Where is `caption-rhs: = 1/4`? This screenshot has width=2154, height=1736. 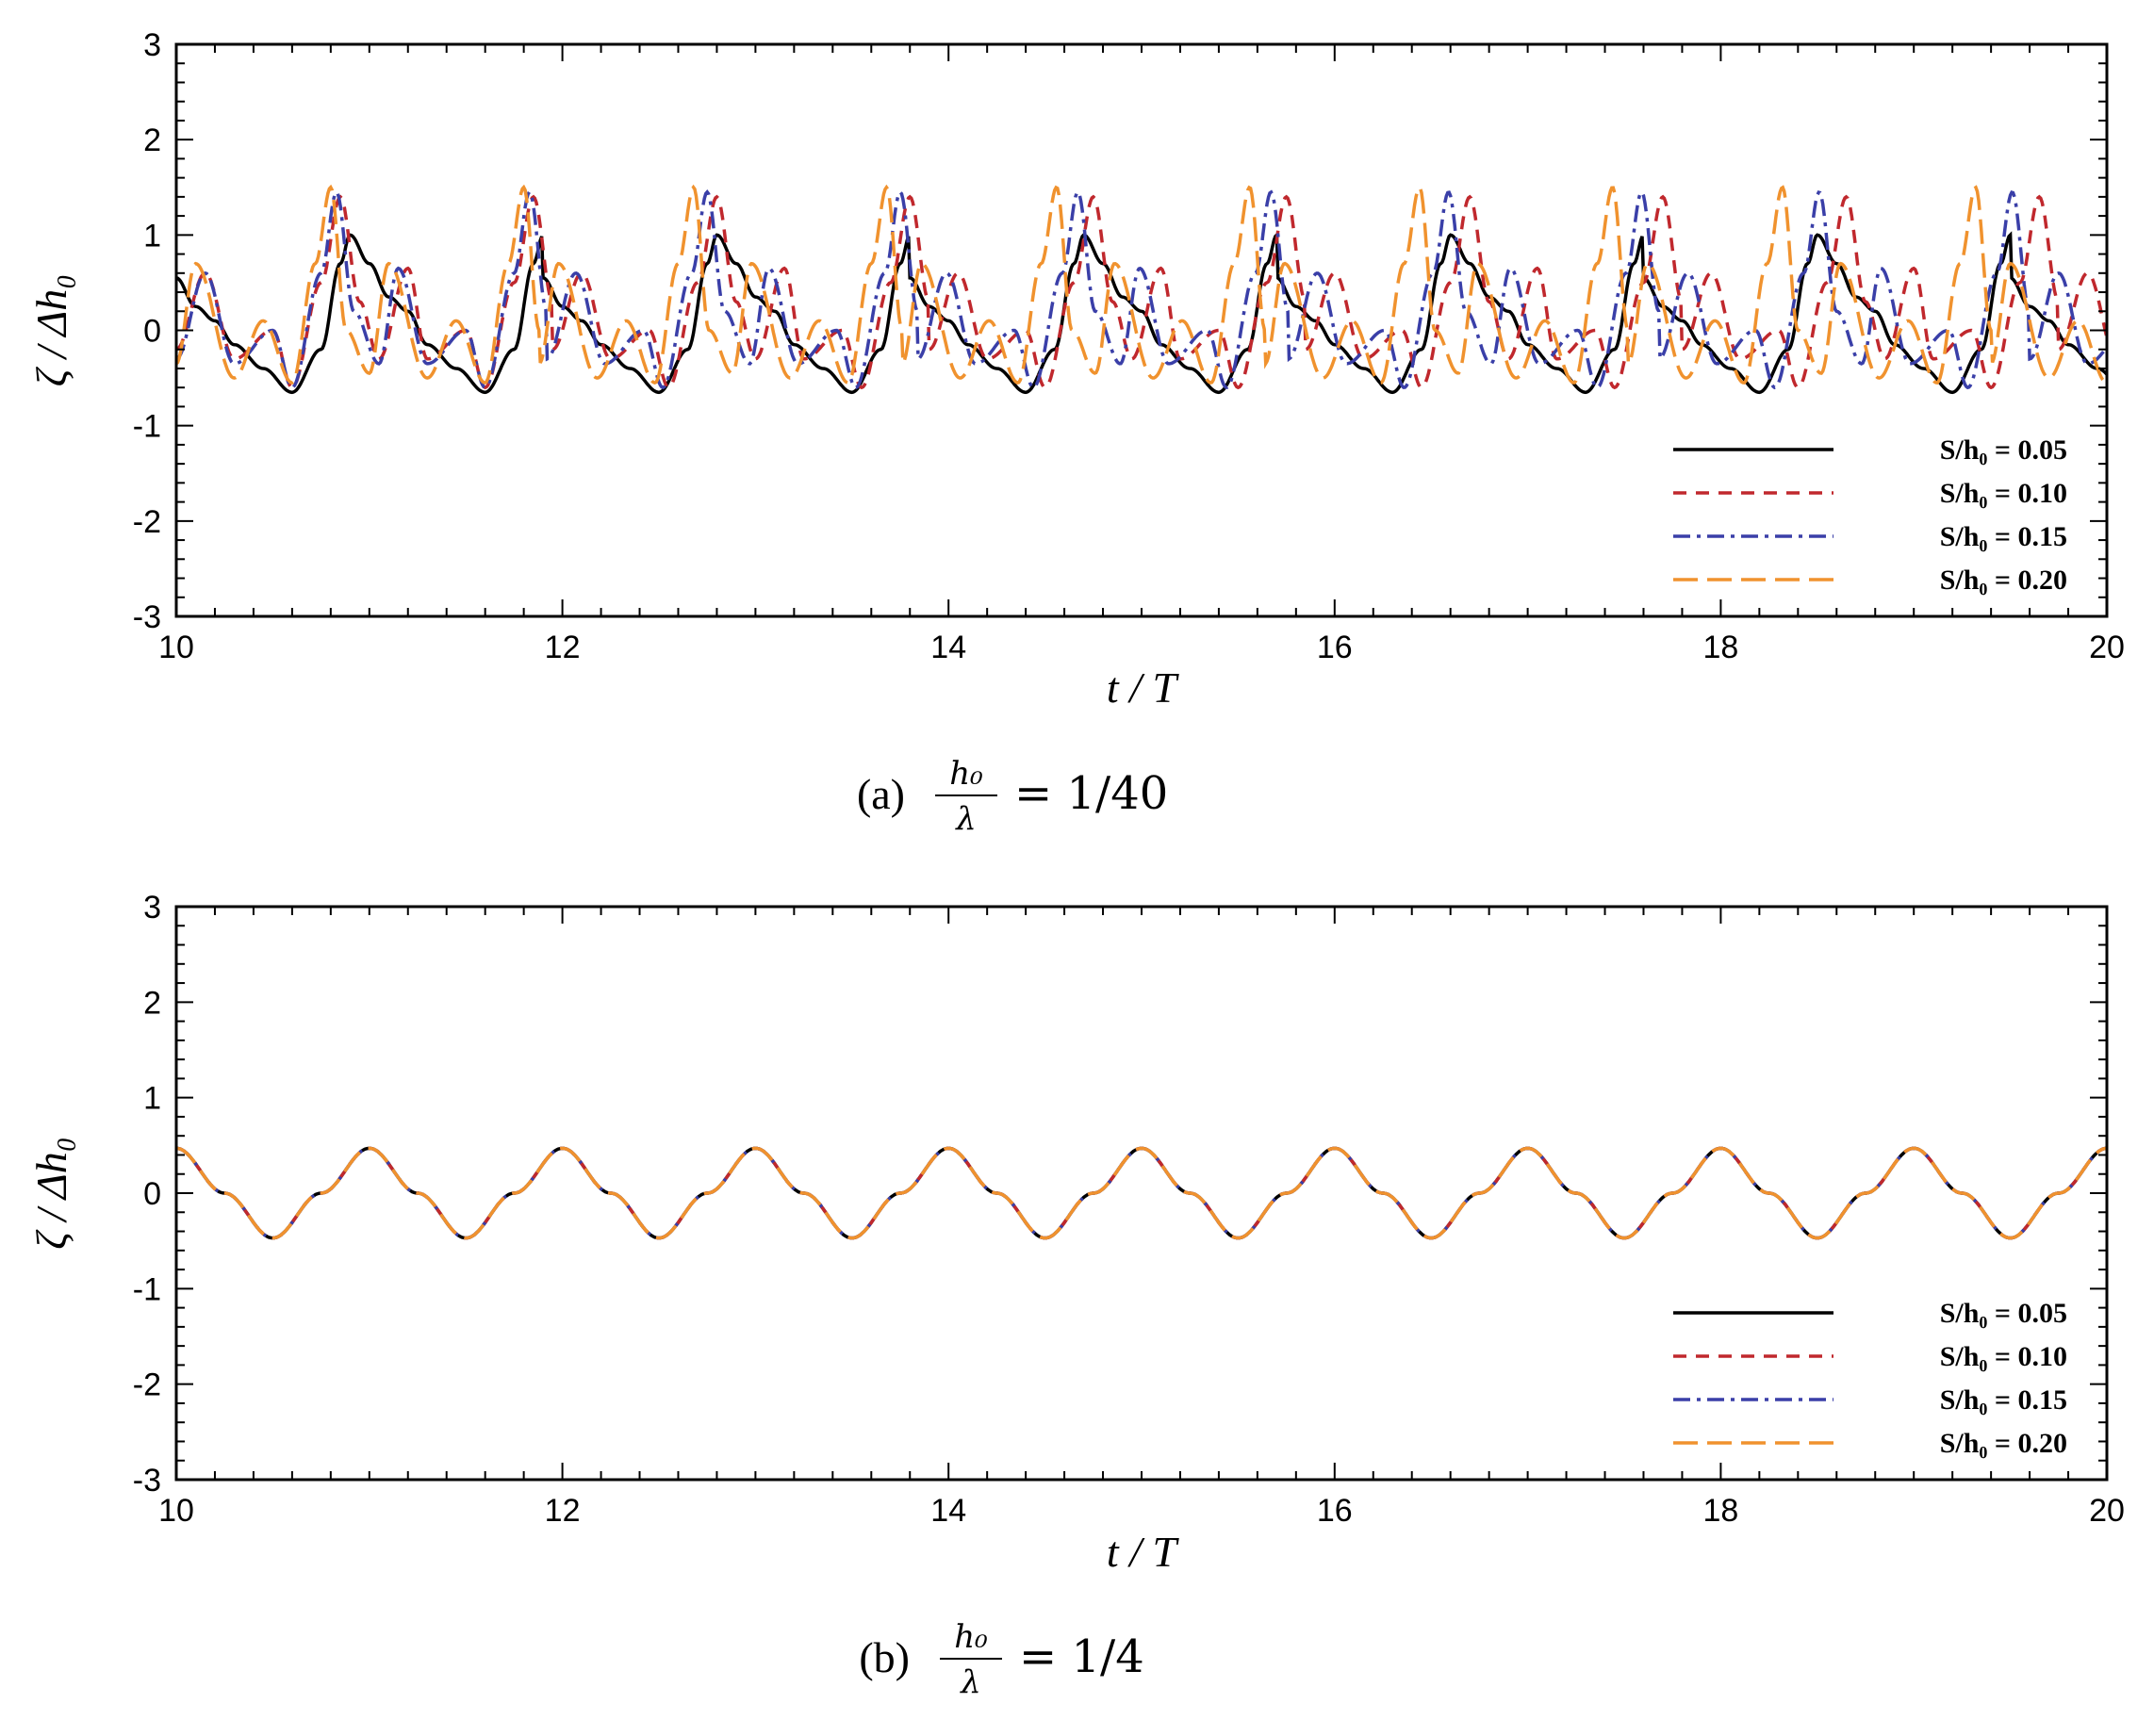
caption-rhs: = 1/4 is located at coordinates (1081, 1656).